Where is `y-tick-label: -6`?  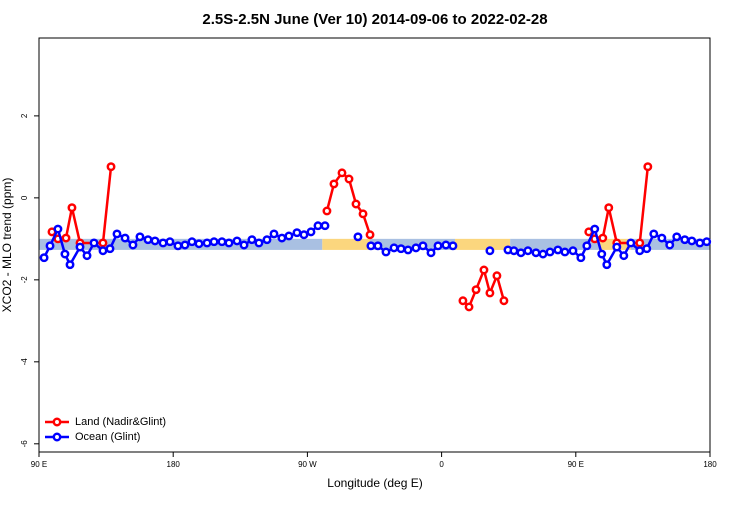
y-tick-label: -6 is located at coordinates (24, 444).